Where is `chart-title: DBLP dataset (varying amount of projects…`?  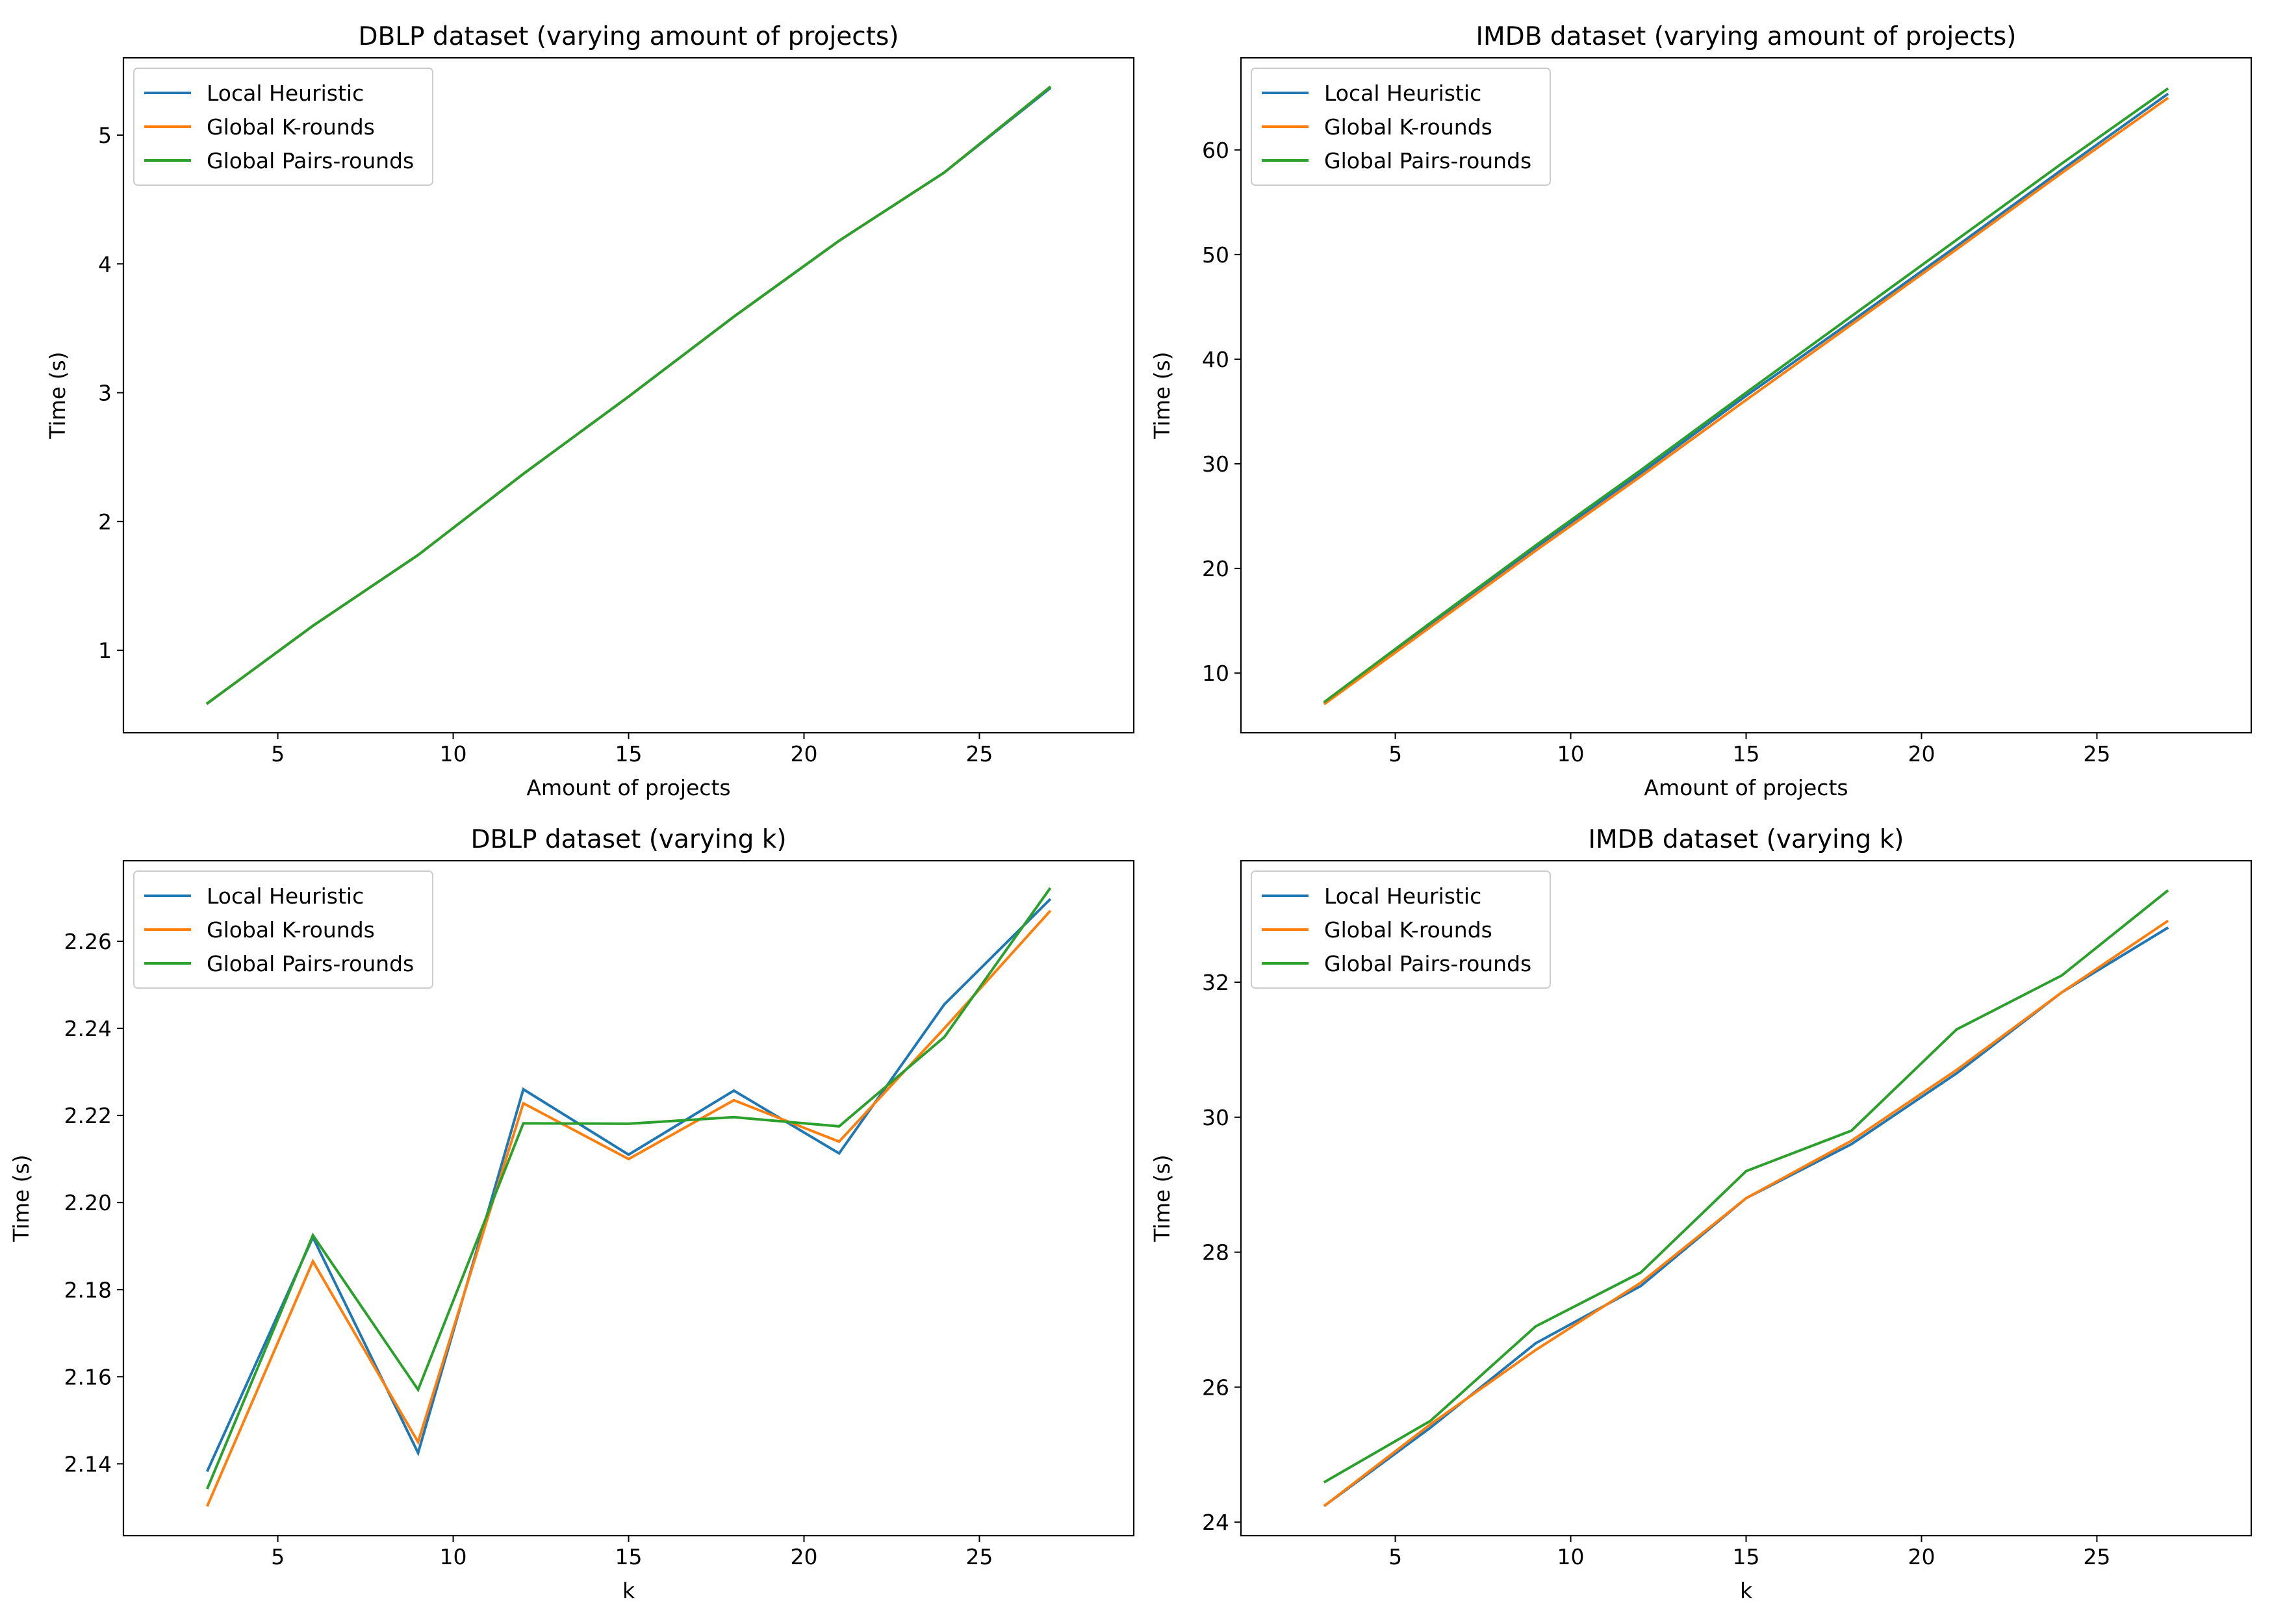
chart-title: DBLP dataset (varying amount of projects… is located at coordinates (628, 36).